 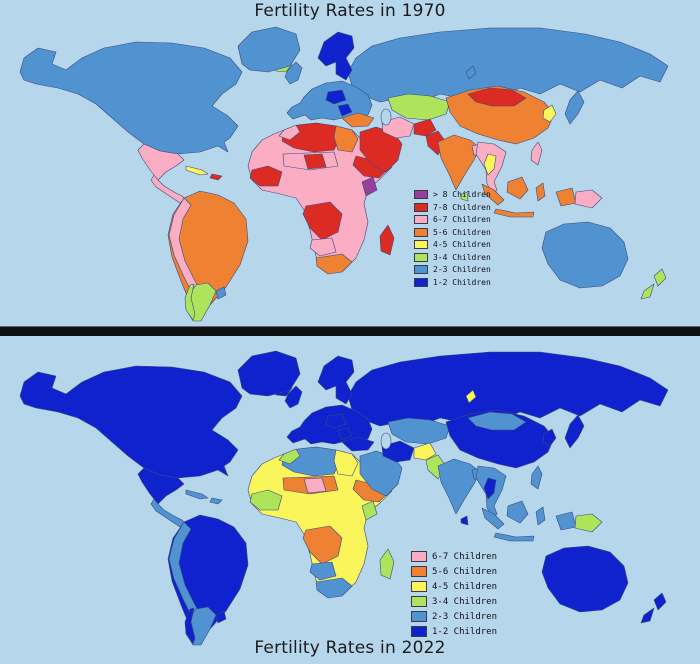 I want to click on region-java, so click(x=514, y=537).